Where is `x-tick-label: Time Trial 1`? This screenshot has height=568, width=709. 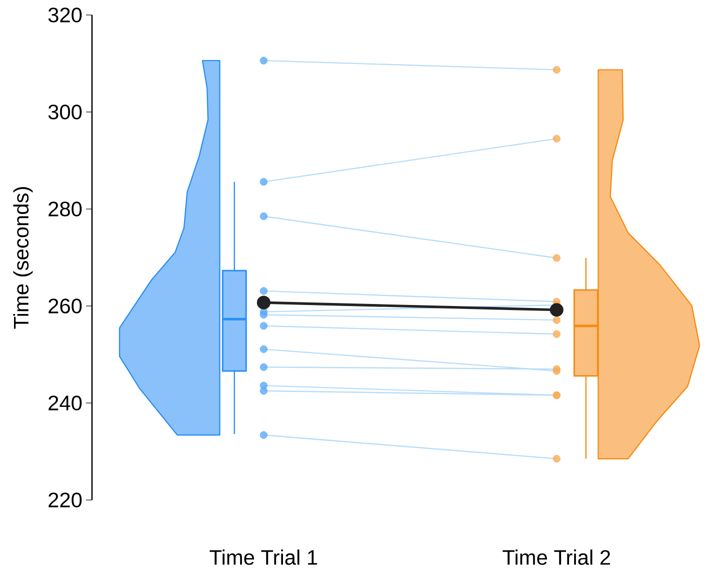
x-tick-label: Time Trial 1 is located at coordinates (264, 557).